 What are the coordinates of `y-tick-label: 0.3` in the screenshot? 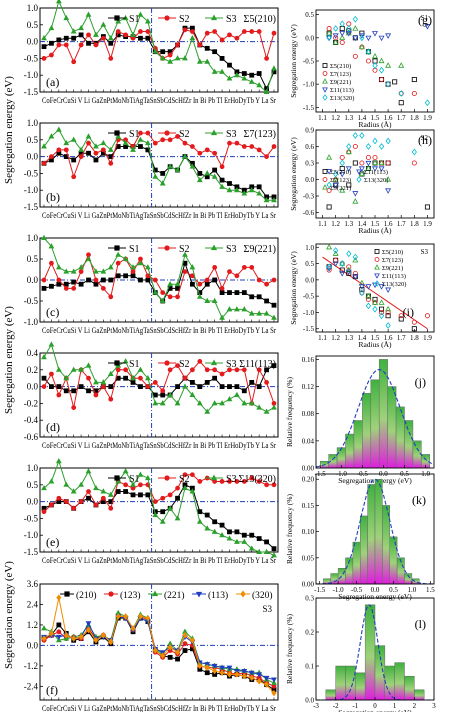 It's located at (309, 599).